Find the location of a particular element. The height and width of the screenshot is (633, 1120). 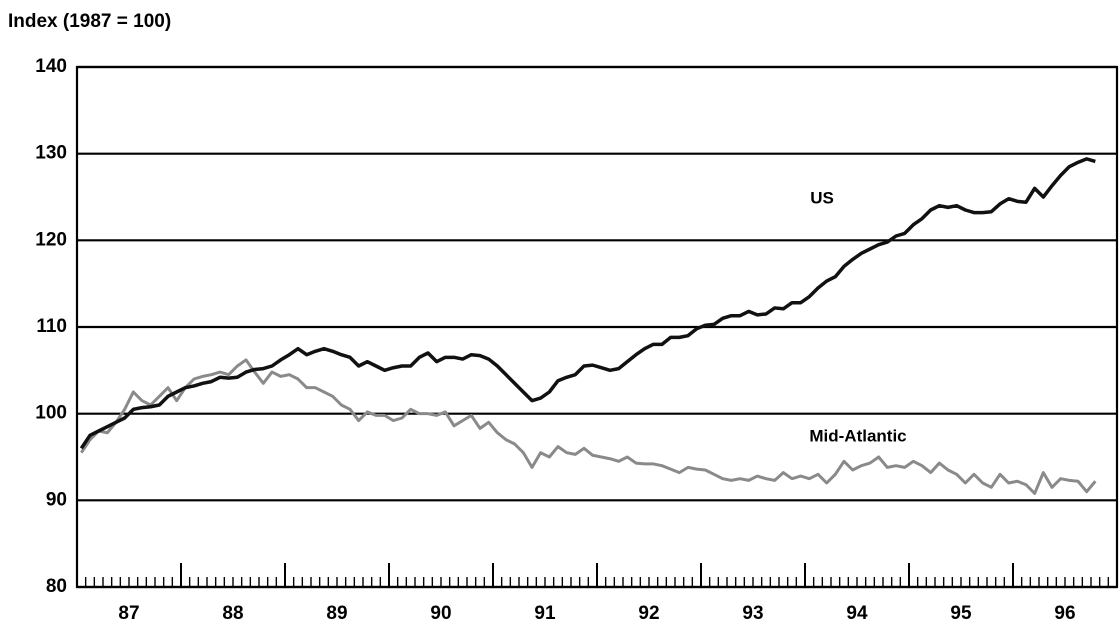

y-tick-label: 90 is located at coordinates (56, 499).